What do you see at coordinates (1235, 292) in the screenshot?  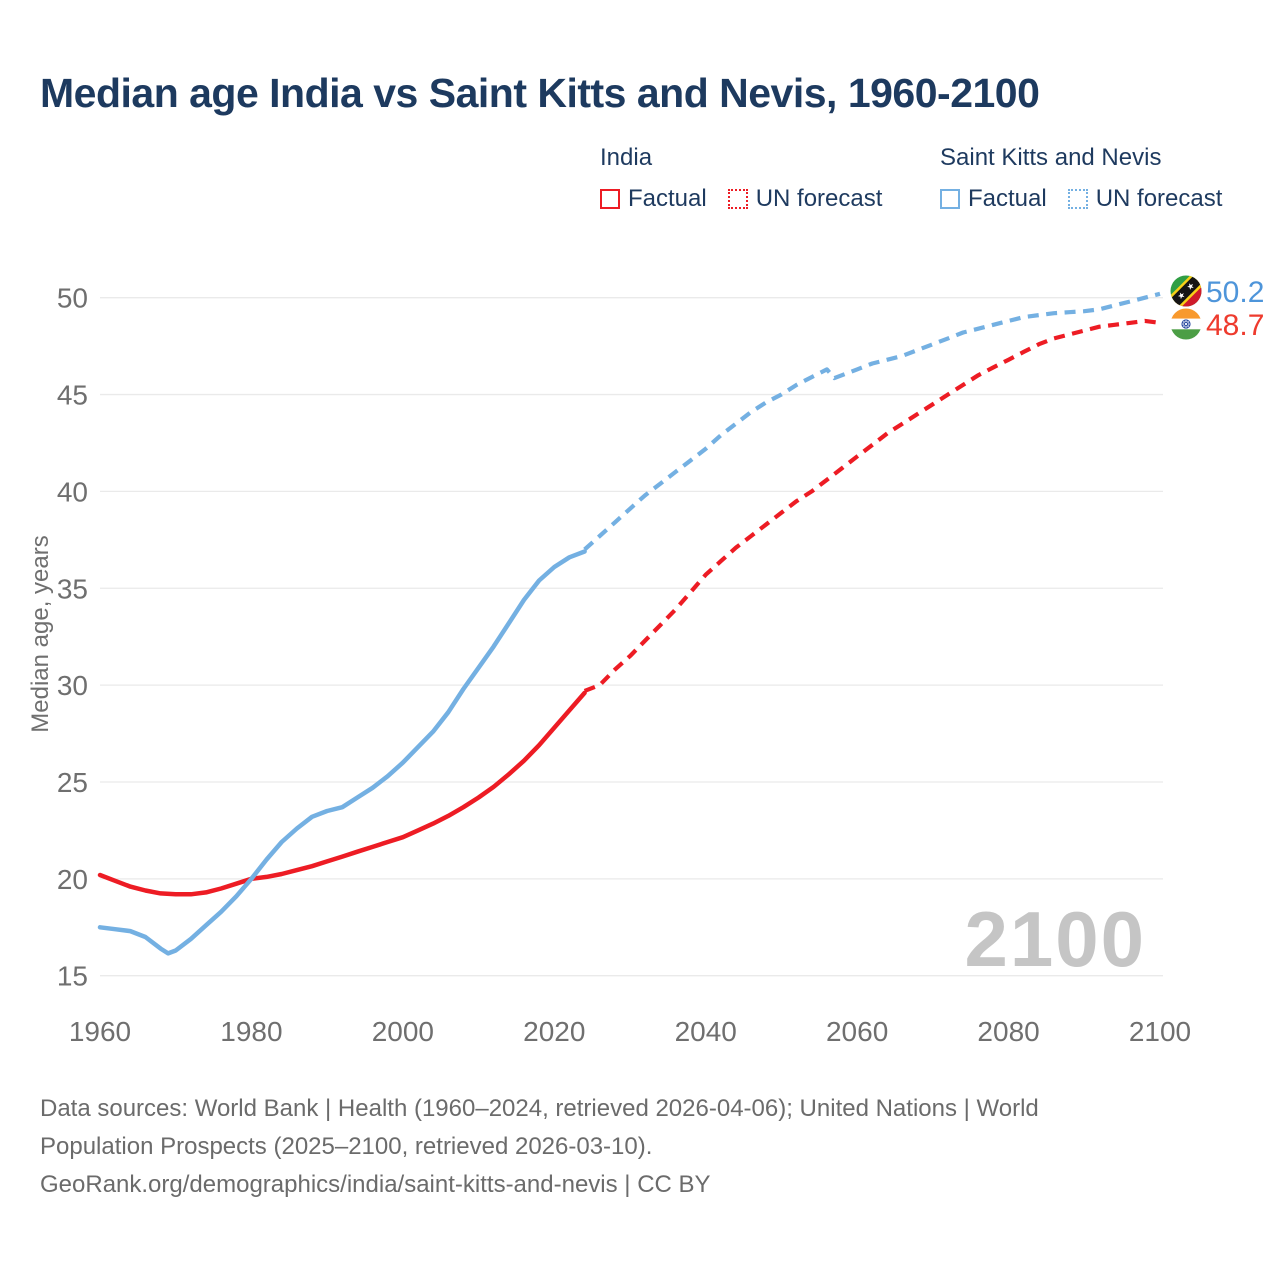 I see `saint-kitts-end-value: 50.2` at bounding box center [1235, 292].